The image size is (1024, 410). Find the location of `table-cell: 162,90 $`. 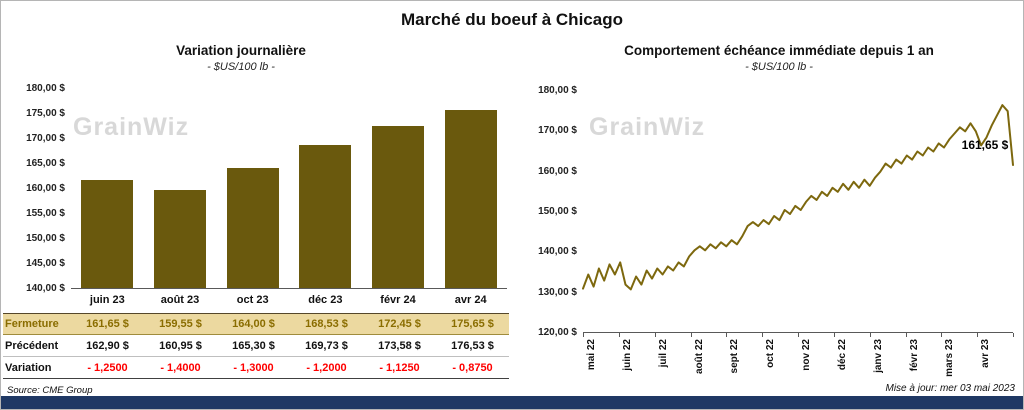

table-cell: 162,90 $ is located at coordinates (107, 345).